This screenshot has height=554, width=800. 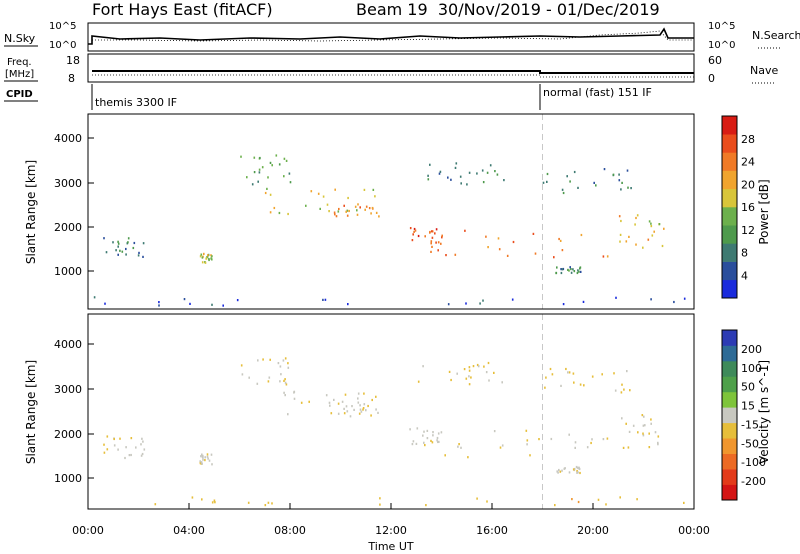 What do you see at coordinates (189, 530) in the screenshot?
I see `xtick-0400: 04:00` at bounding box center [189, 530].